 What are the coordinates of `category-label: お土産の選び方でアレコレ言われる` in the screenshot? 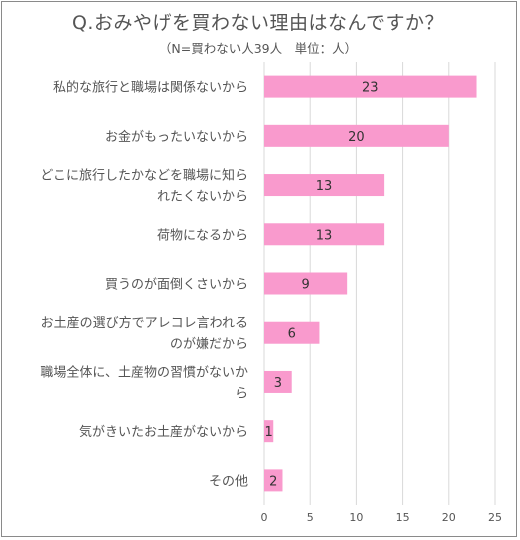 It's located at (144, 323).